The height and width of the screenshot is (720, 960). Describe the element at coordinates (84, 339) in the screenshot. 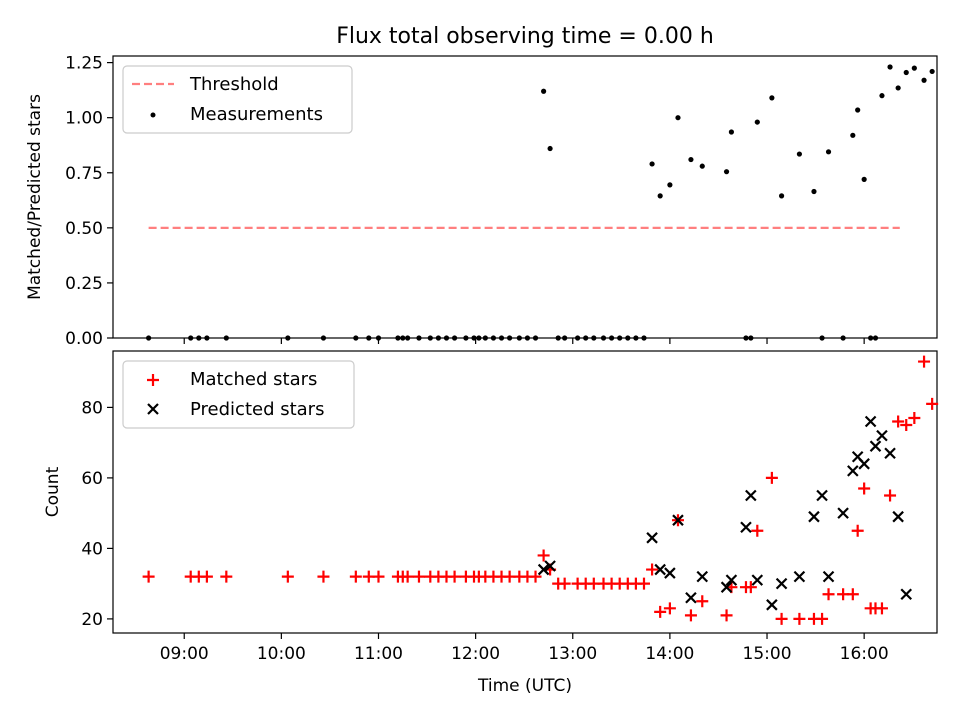

I see `top-ytick-label: 0.00` at that location.